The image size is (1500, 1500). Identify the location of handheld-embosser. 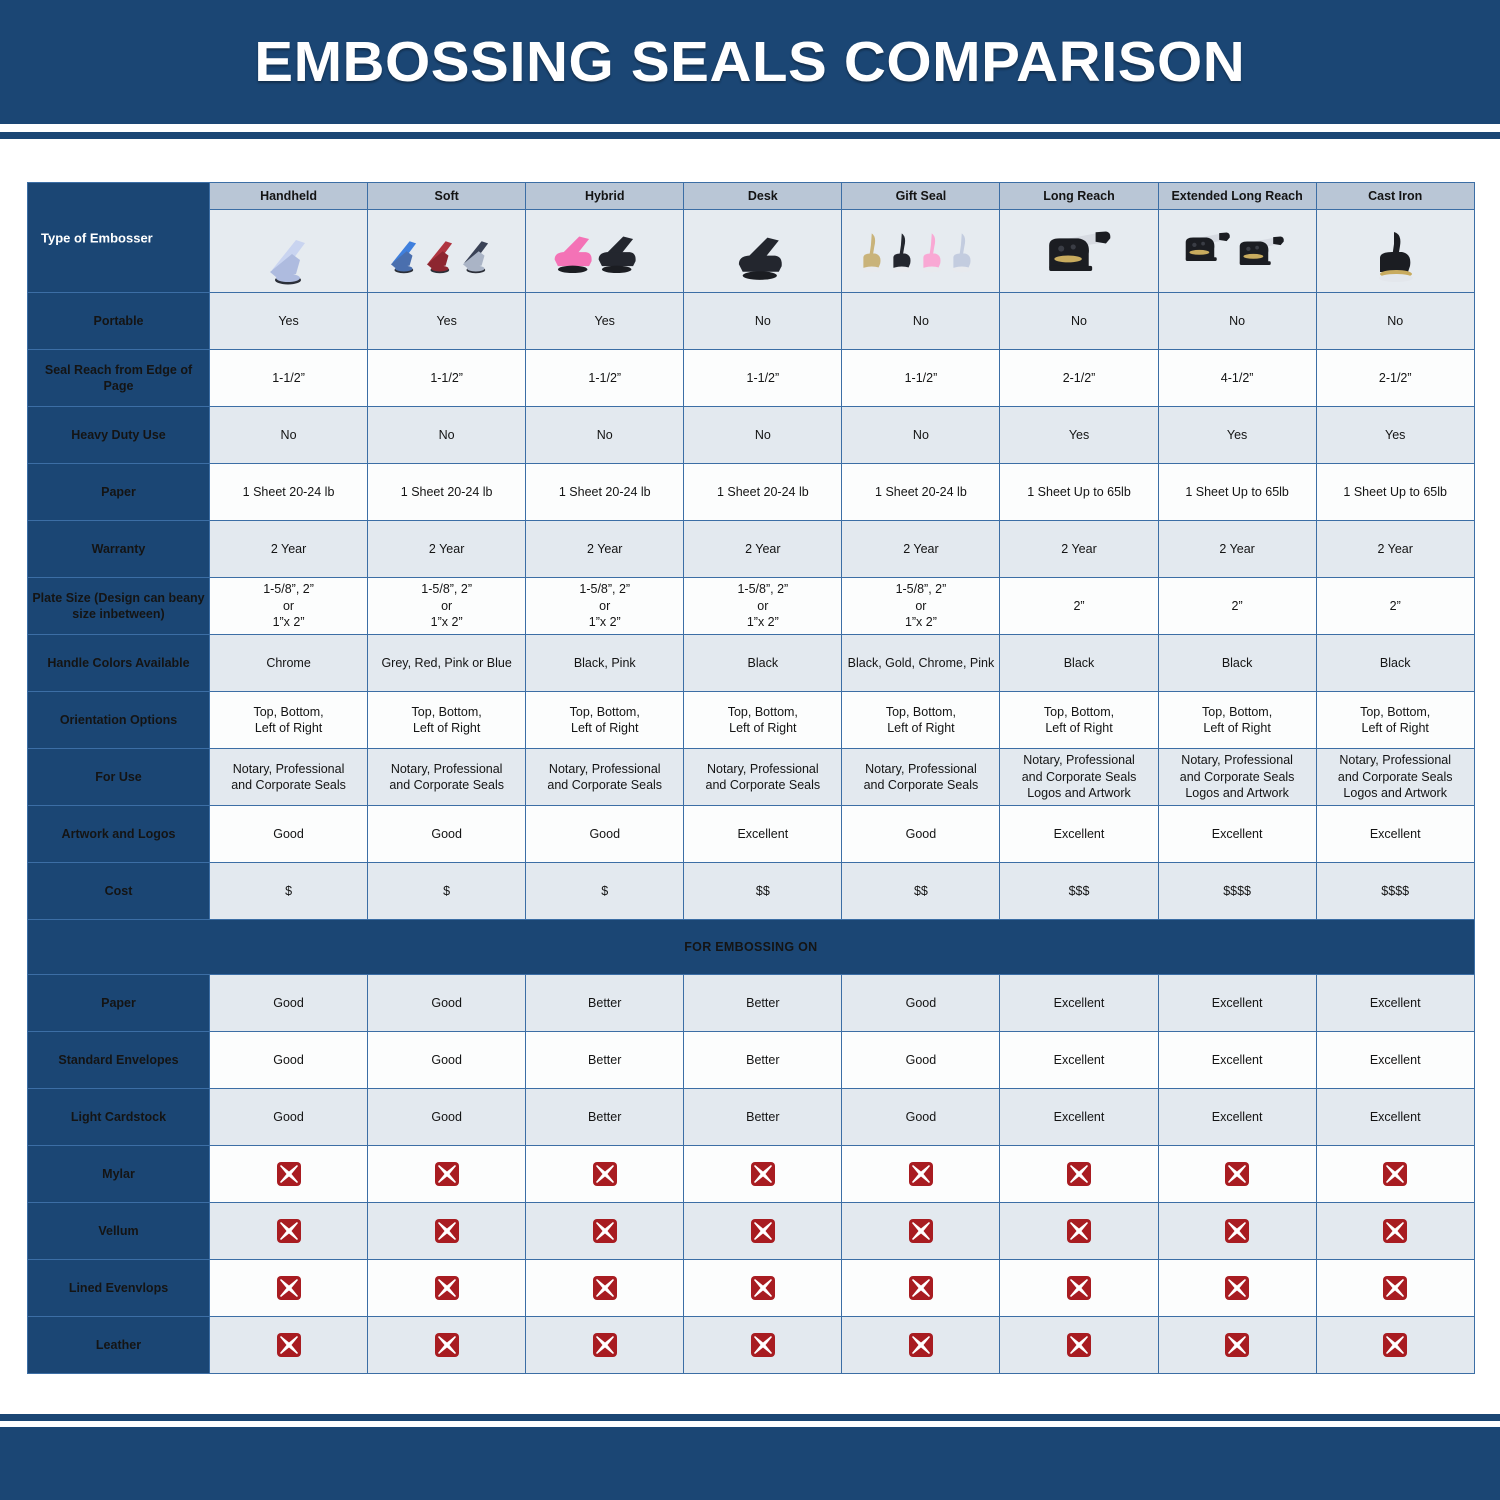
(288, 251).